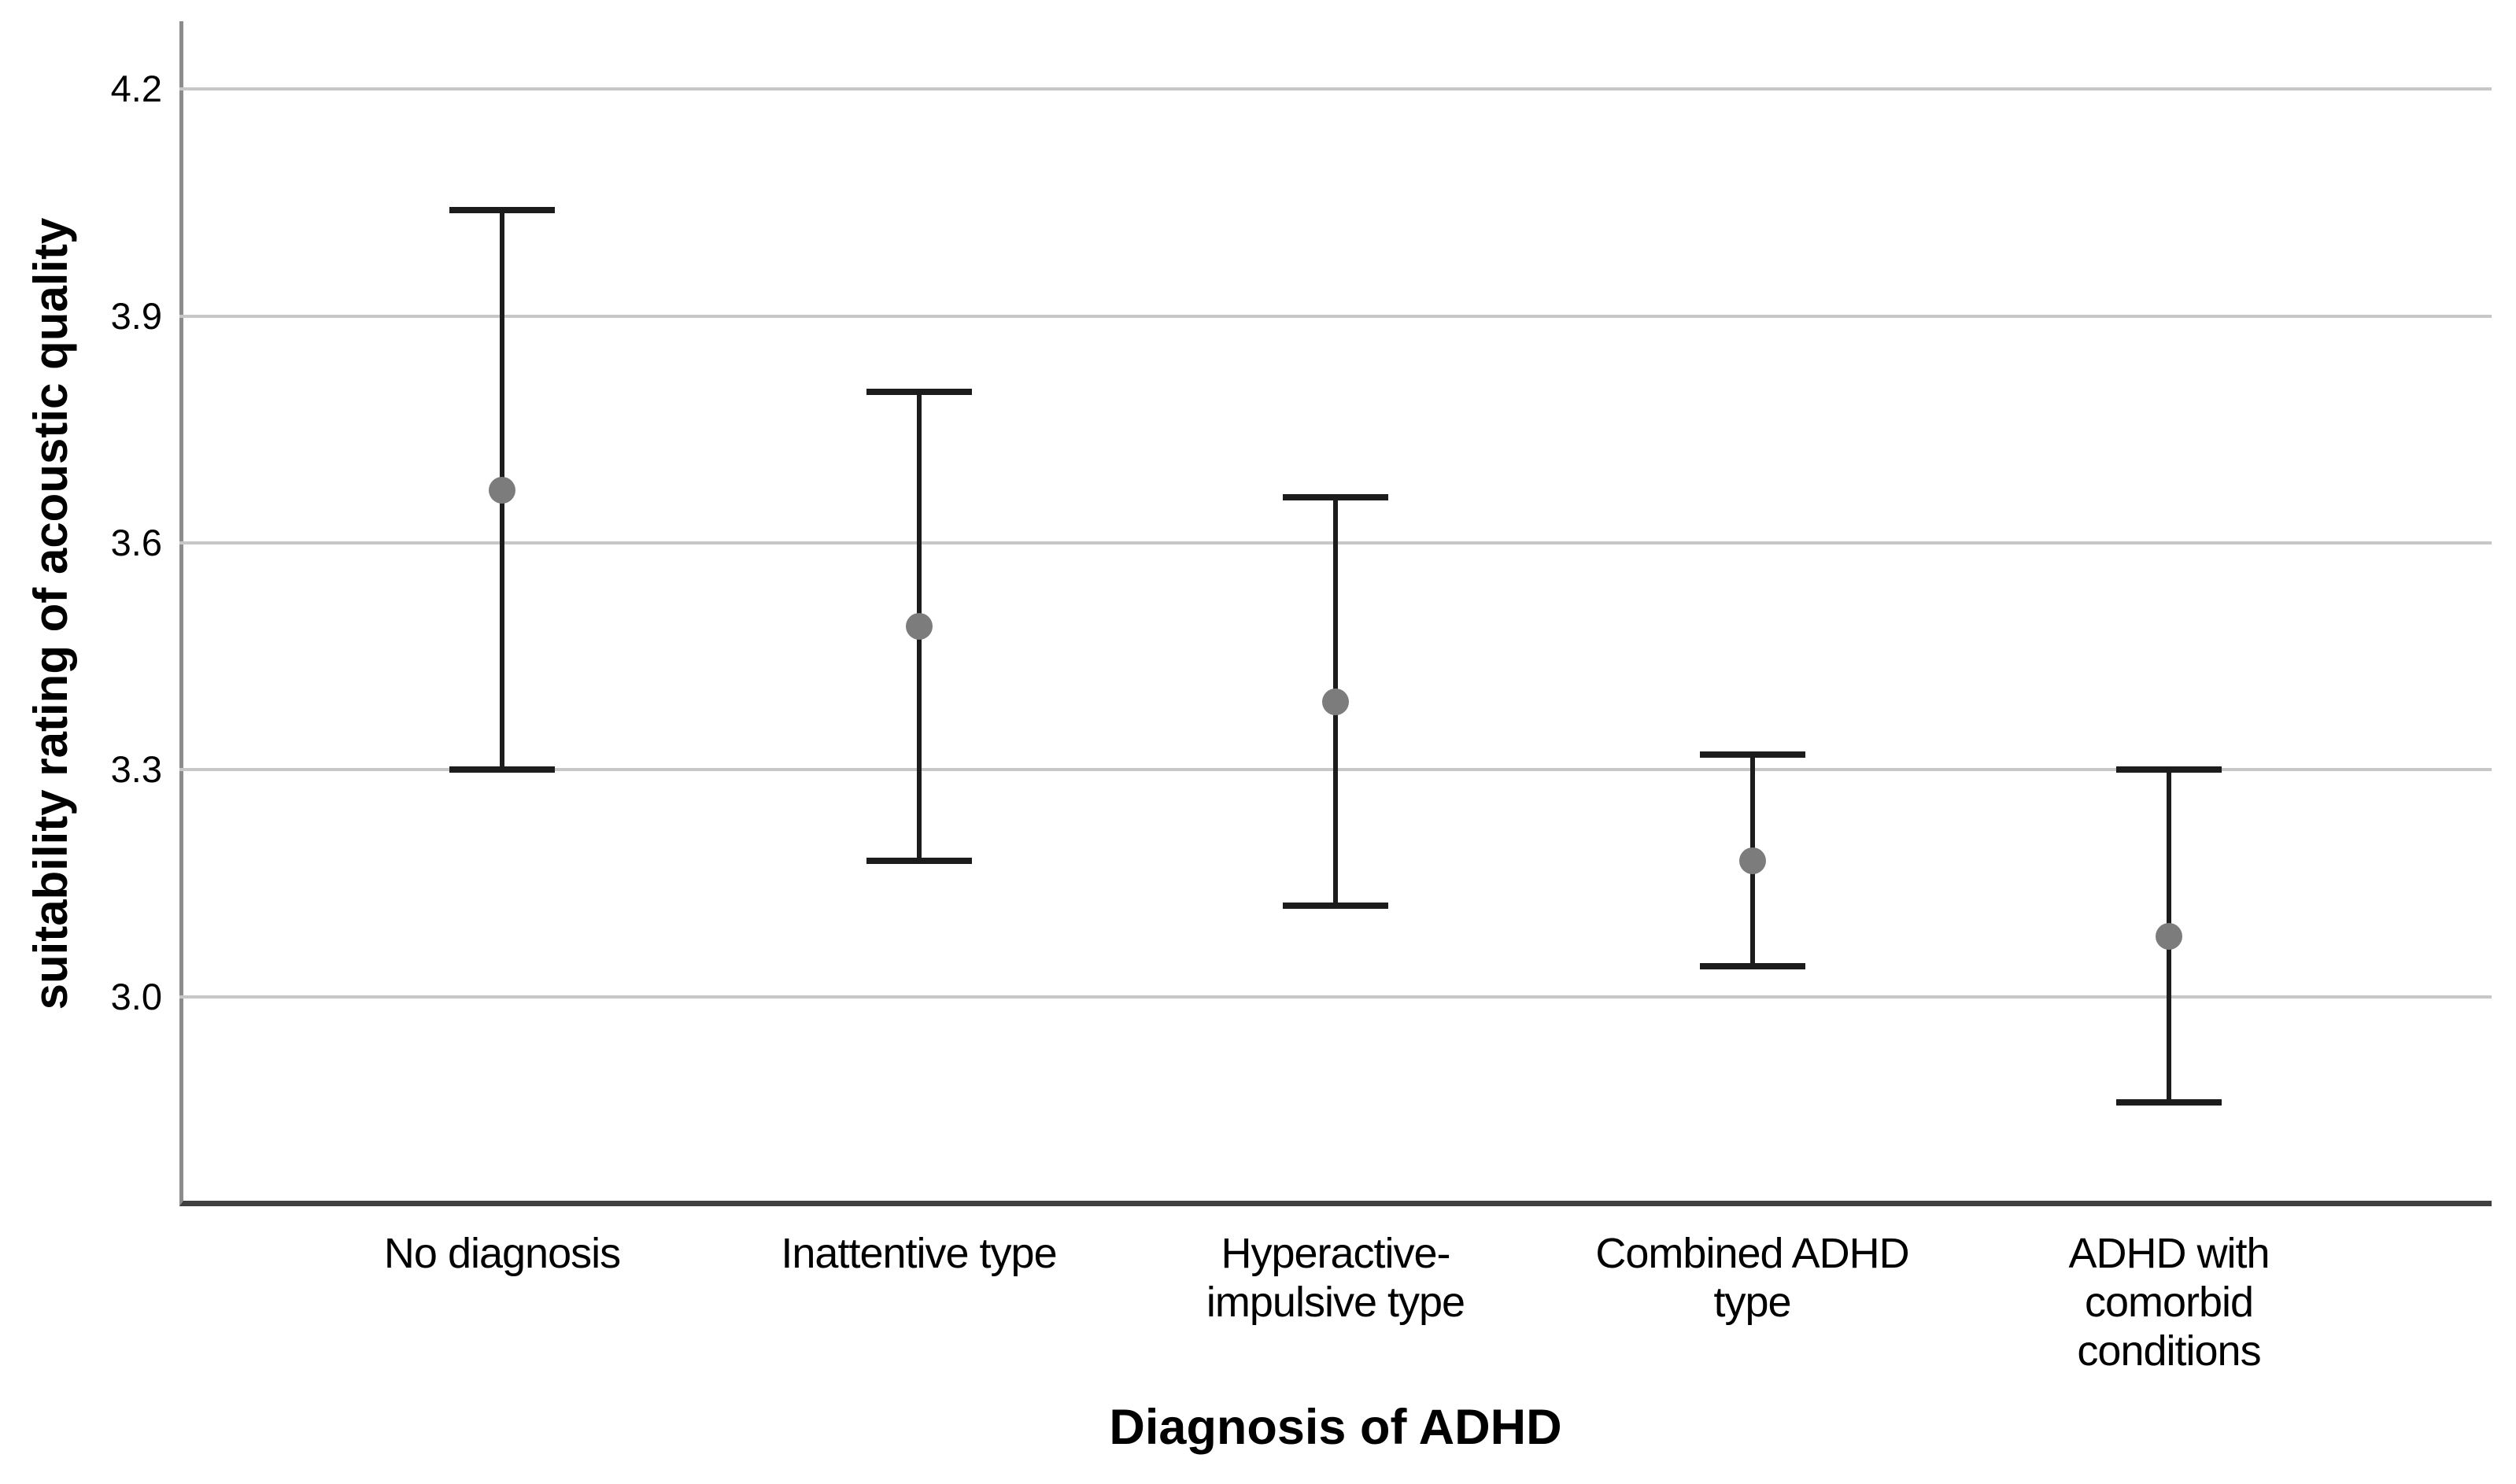  Describe the element at coordinates (136, 543) in the screenshot. I see `y-tick-label: 3.6` at that location.